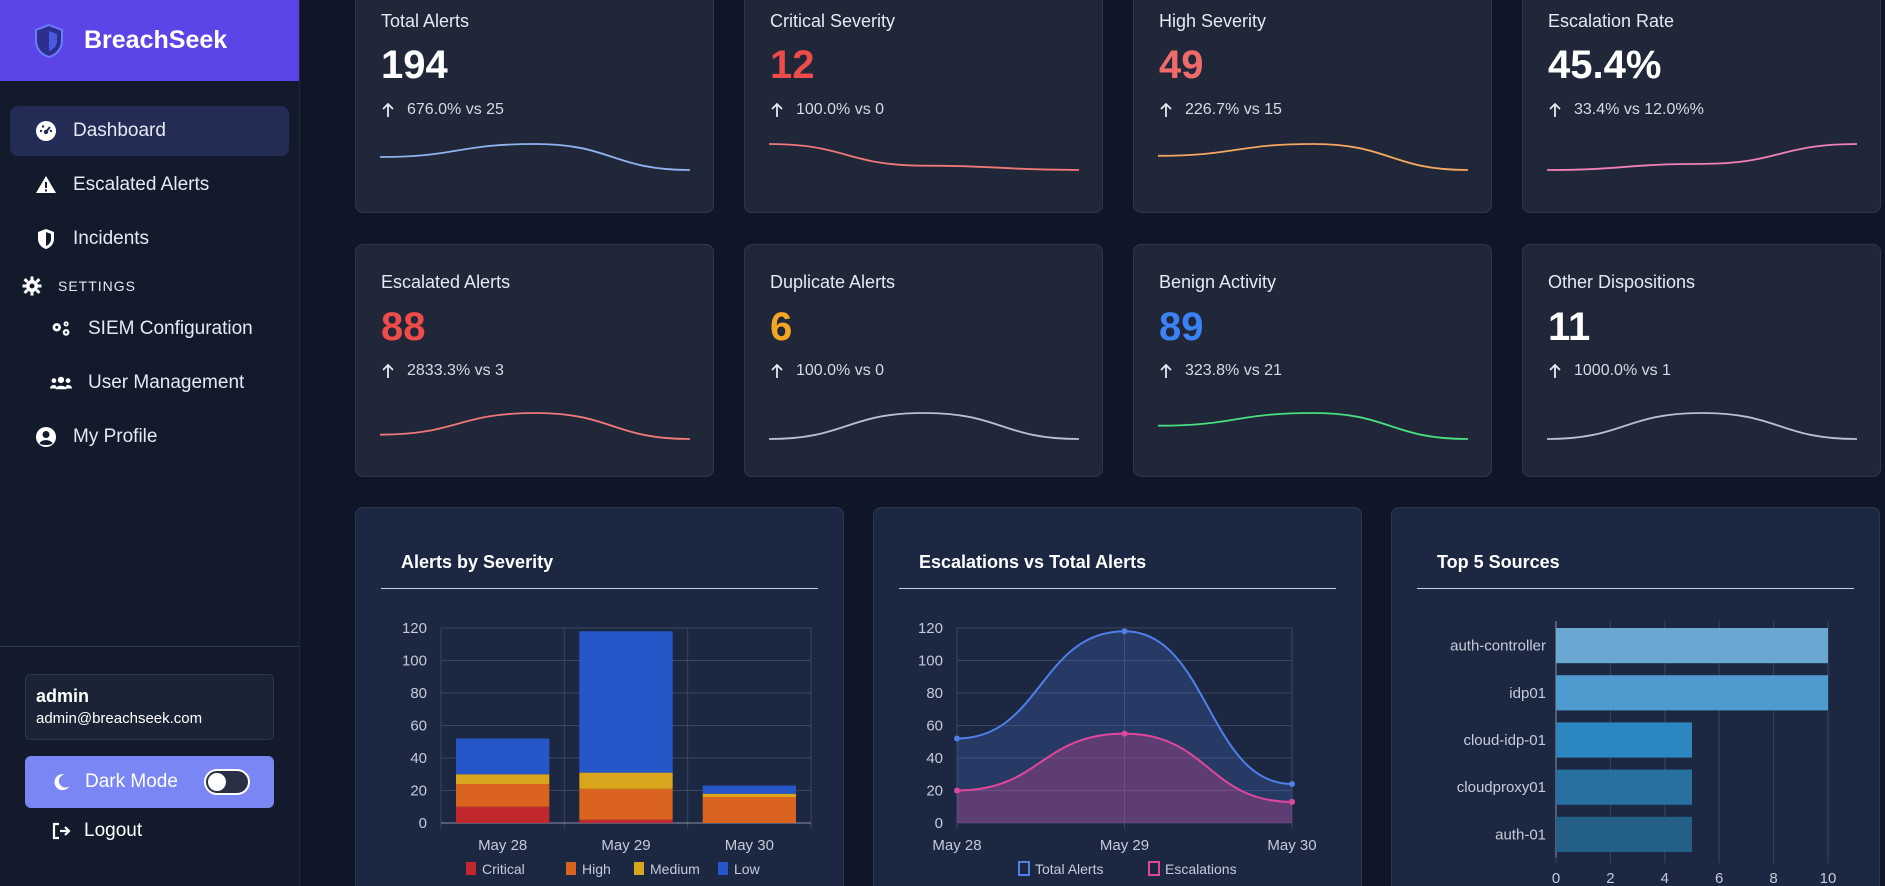 The image size is (1885, 886). Describe the element at coordinates (1719, 878) in the screenshot. I see `x-tick-label: 6` at that location.